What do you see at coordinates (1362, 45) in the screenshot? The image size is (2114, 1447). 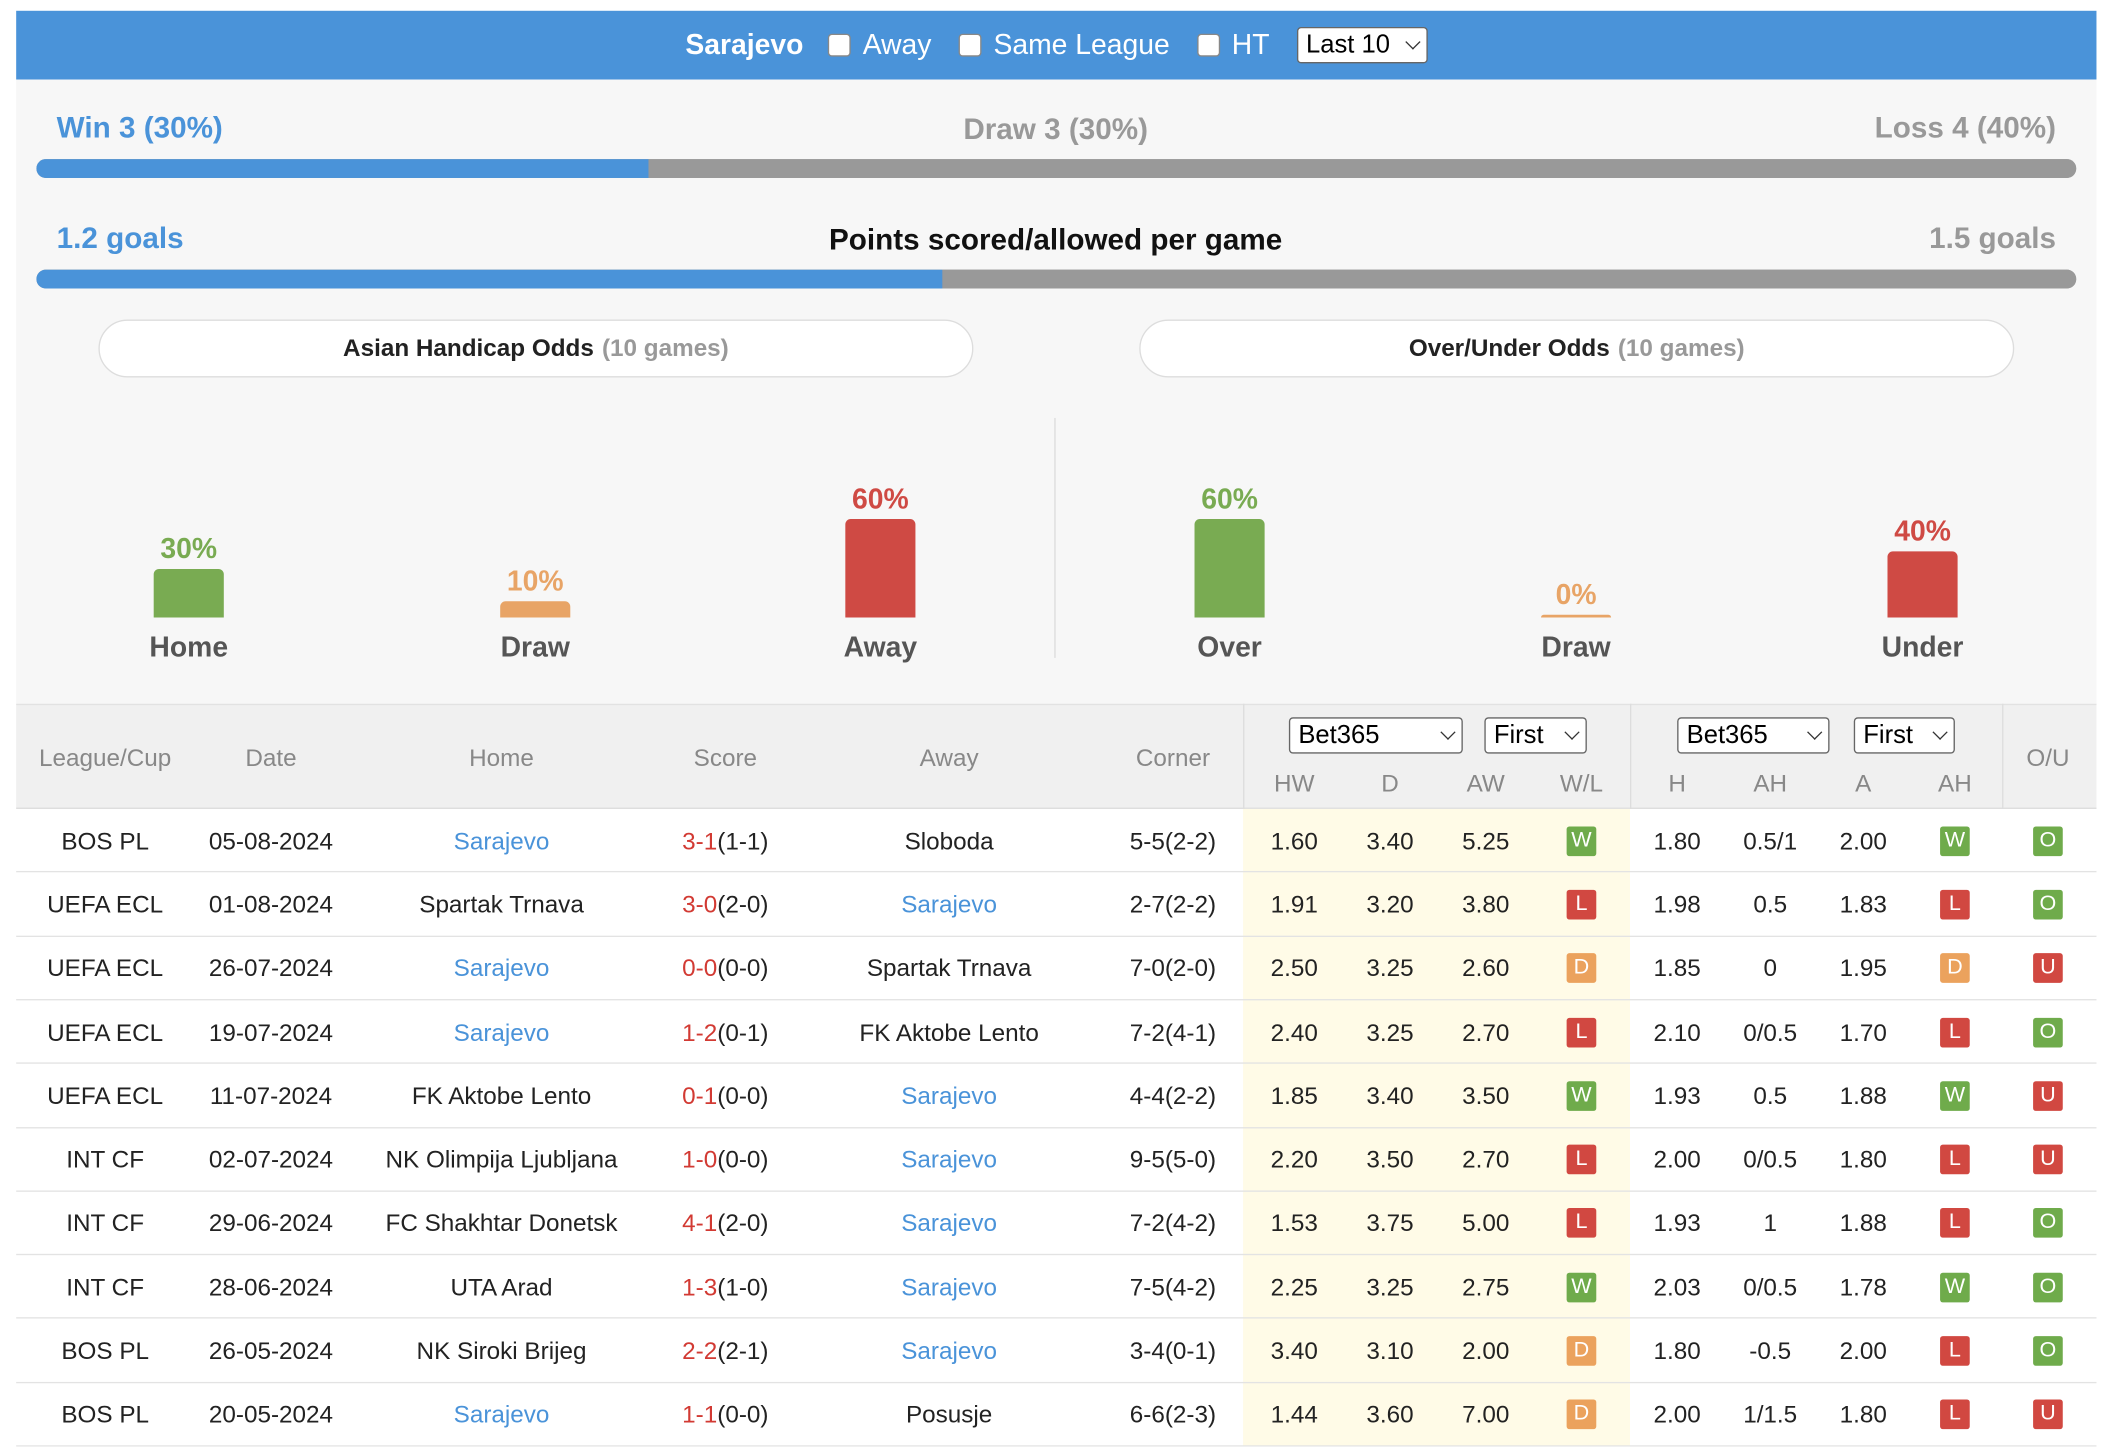 I see `range-select: Last 10` at bounding box center [1362, 45].